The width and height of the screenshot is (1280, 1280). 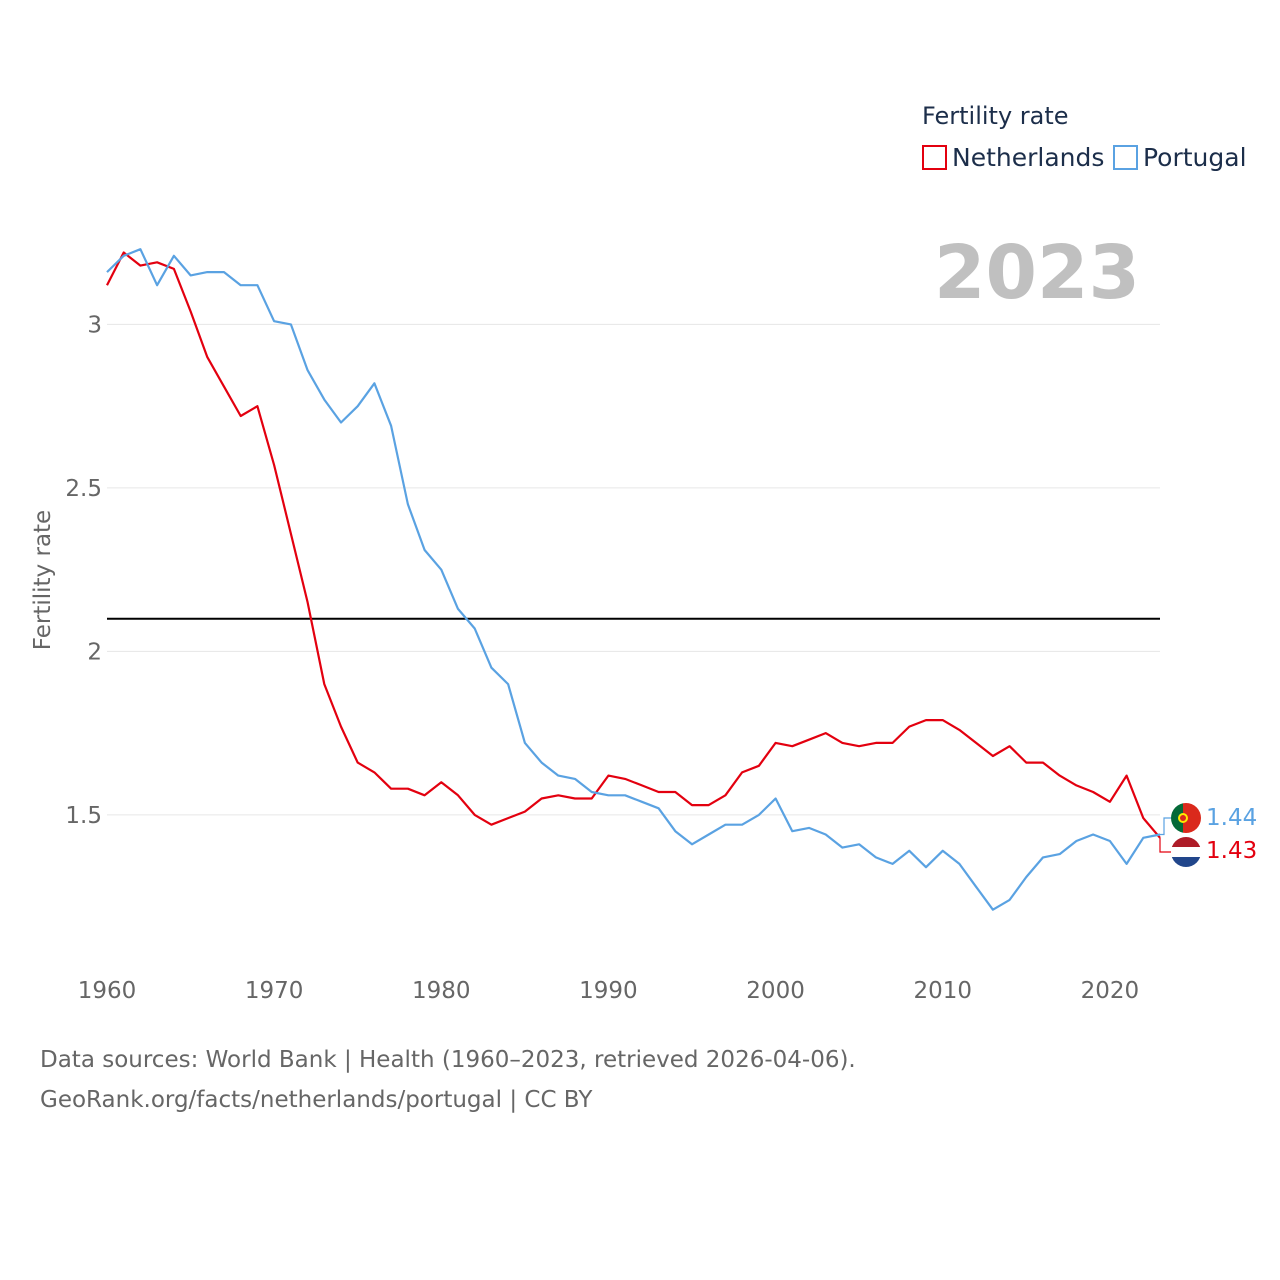 I want to click on y-axis-ticks: 1.5 2 2.5 3, so click(x=83, y=570).